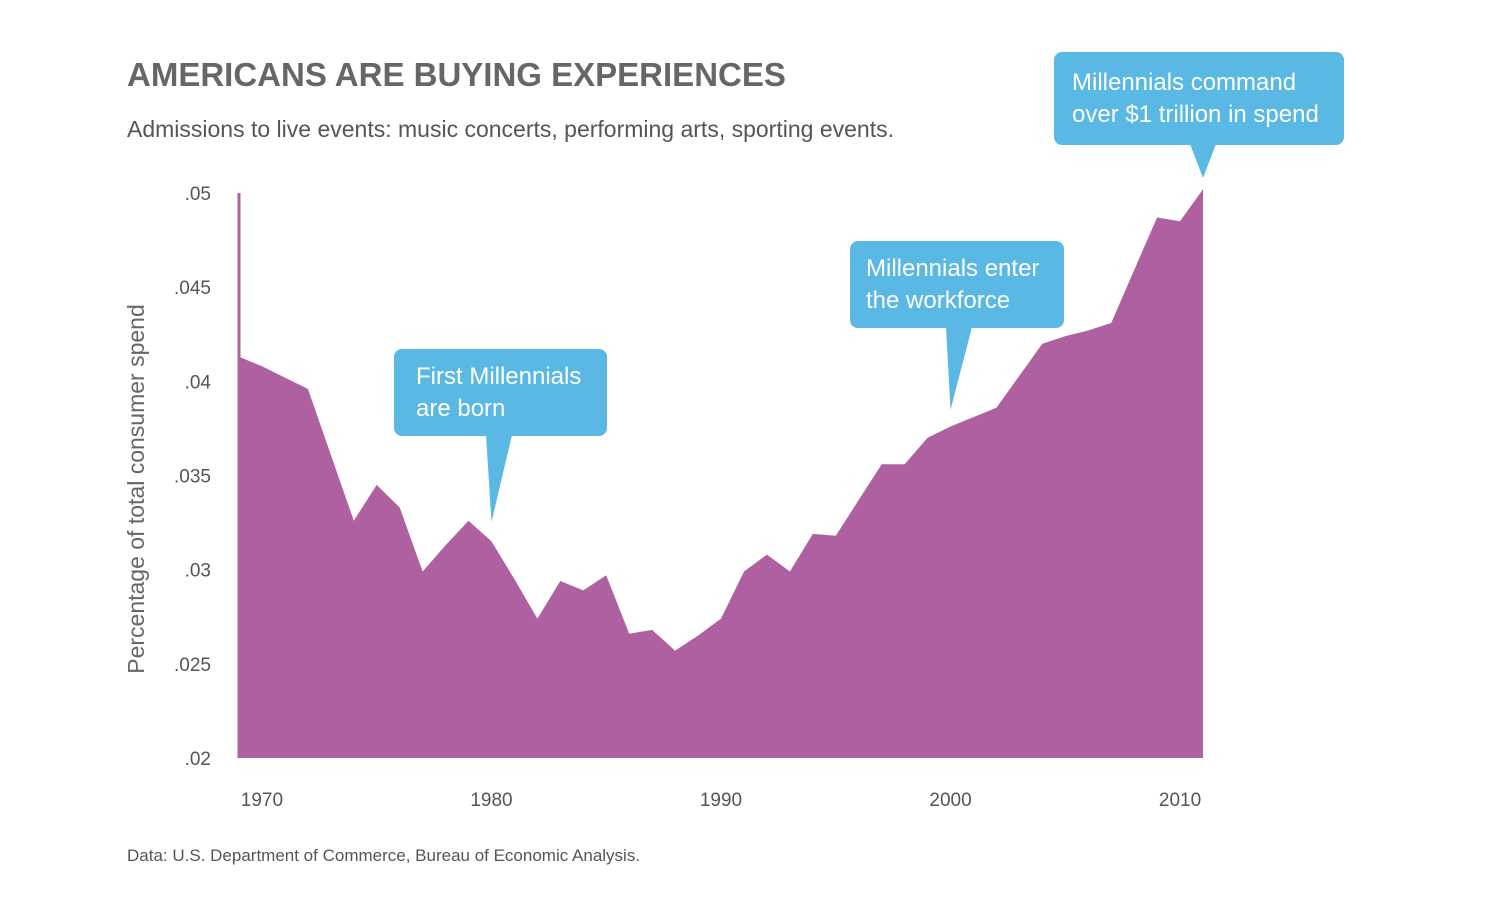  I want to click on callout-line: Millennials enter, so click(952, 268).